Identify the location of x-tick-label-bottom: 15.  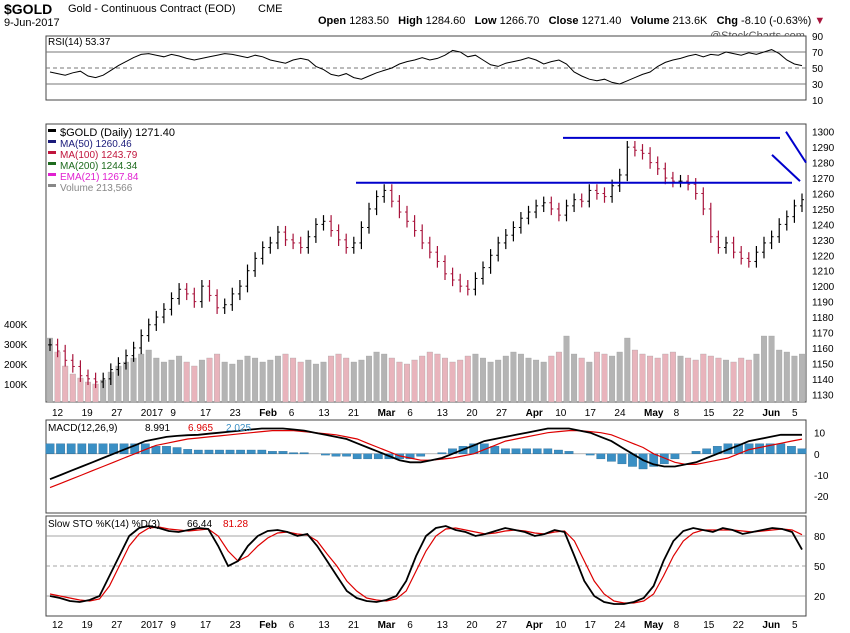
(709, 625).